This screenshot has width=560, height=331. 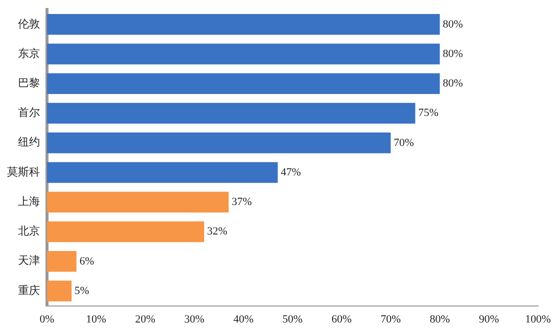 I want to click on x-tick-label: 20%, so click(x=145, y=319).